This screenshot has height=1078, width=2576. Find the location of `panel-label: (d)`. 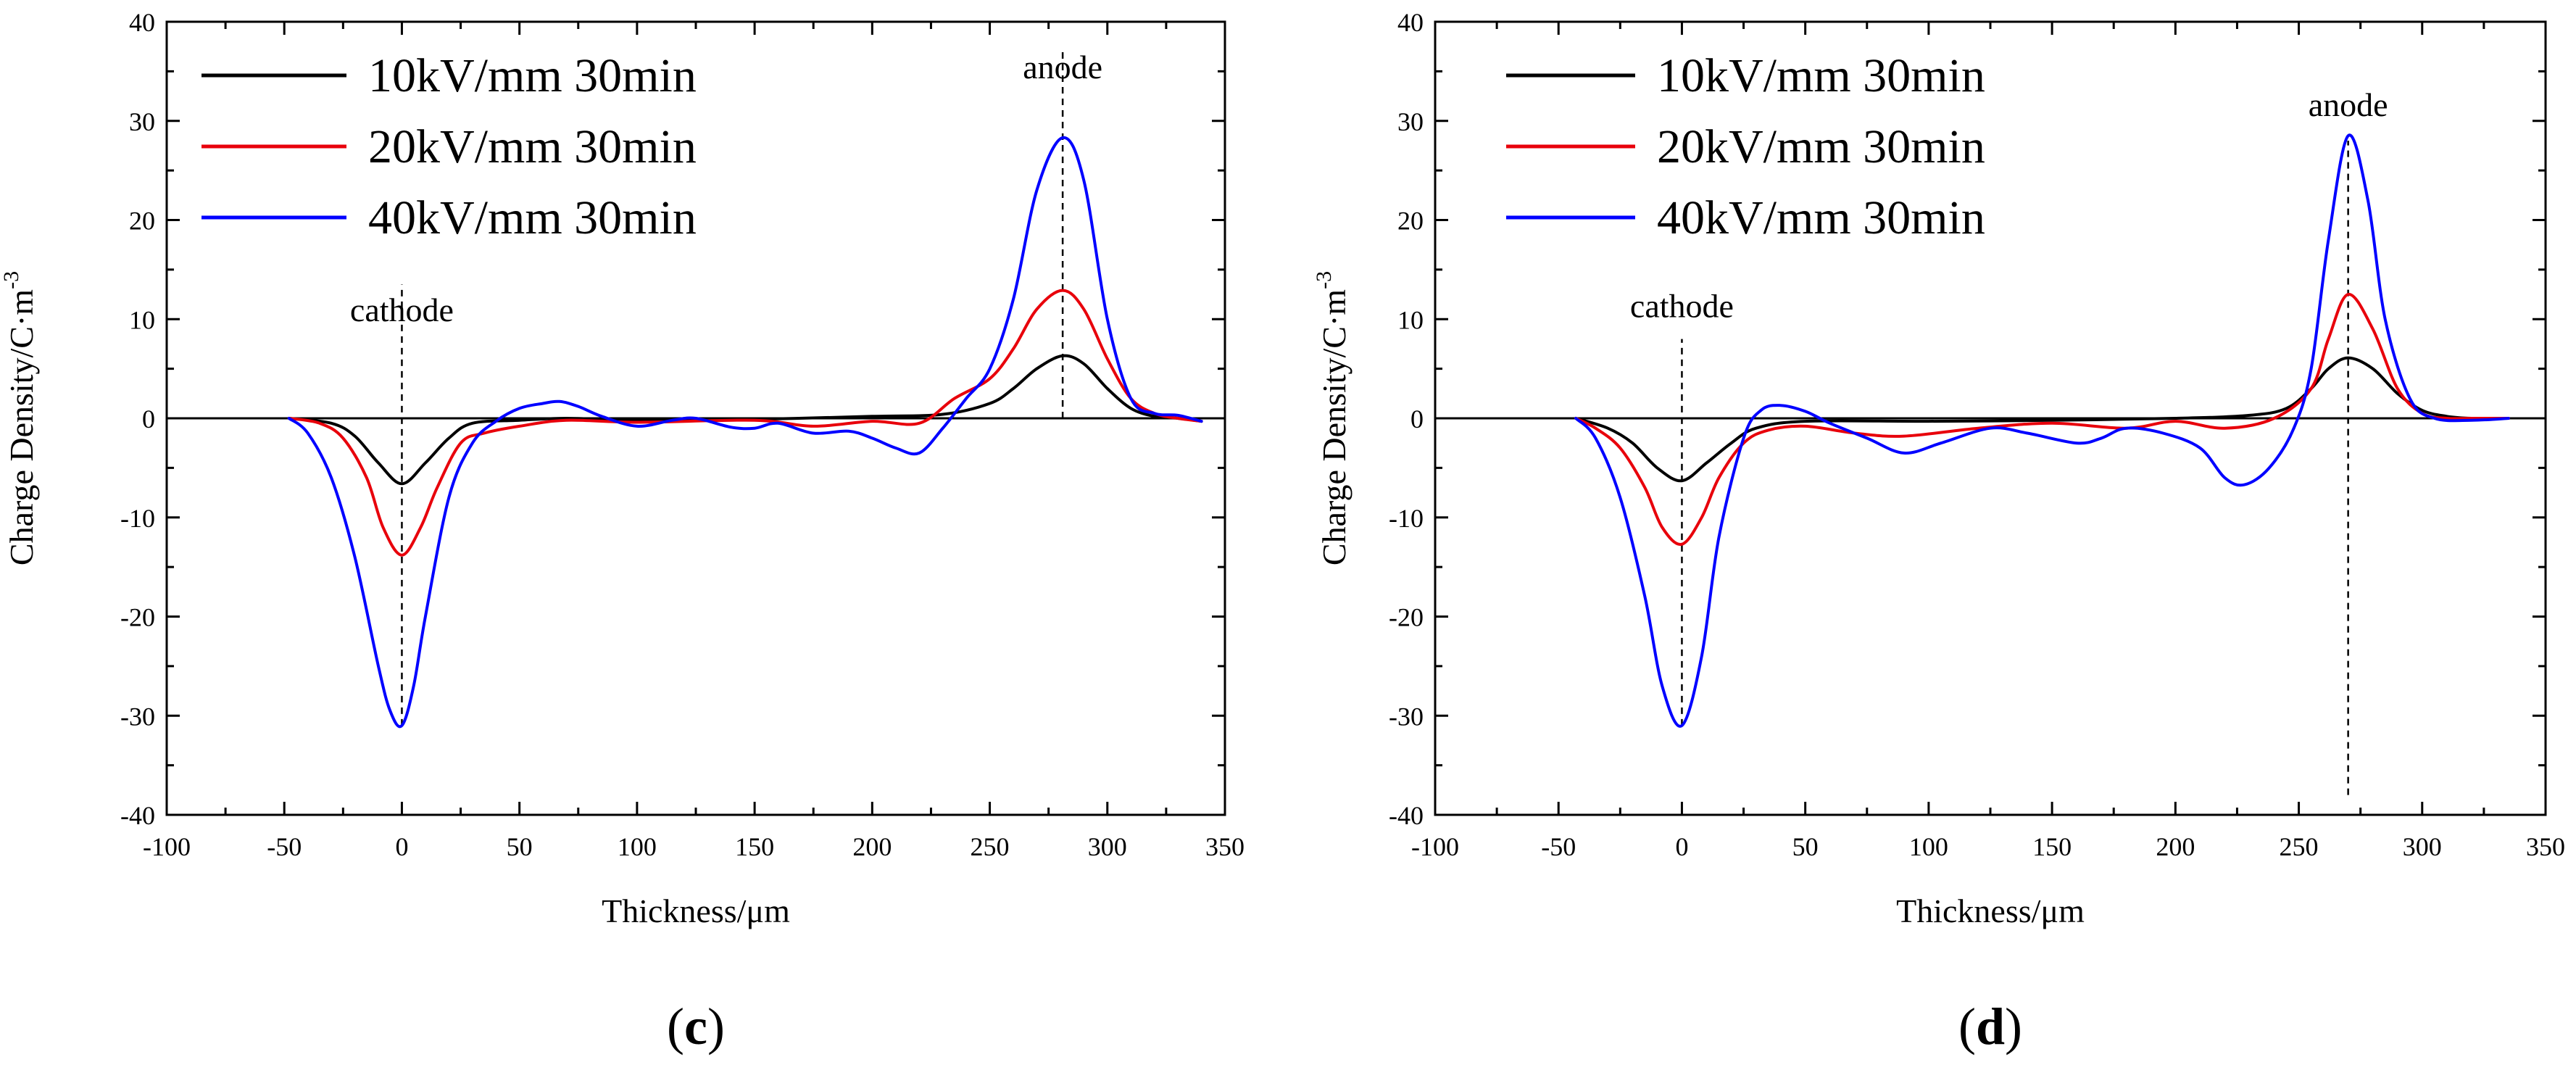

panel-label: (d) is located at coordinates (1990, 1027).